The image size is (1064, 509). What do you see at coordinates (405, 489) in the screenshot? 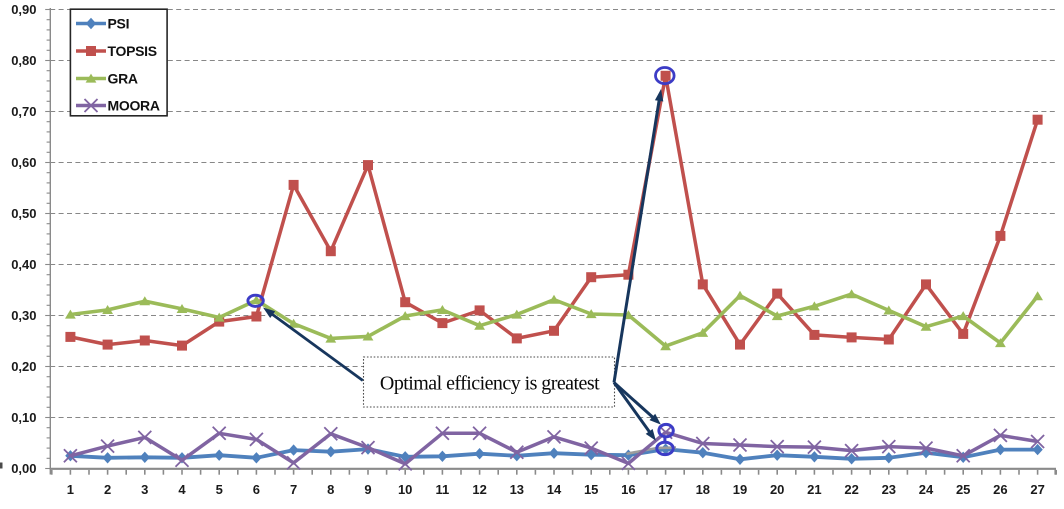
I see `svg-text: 10` at bounding box center [405, 489].